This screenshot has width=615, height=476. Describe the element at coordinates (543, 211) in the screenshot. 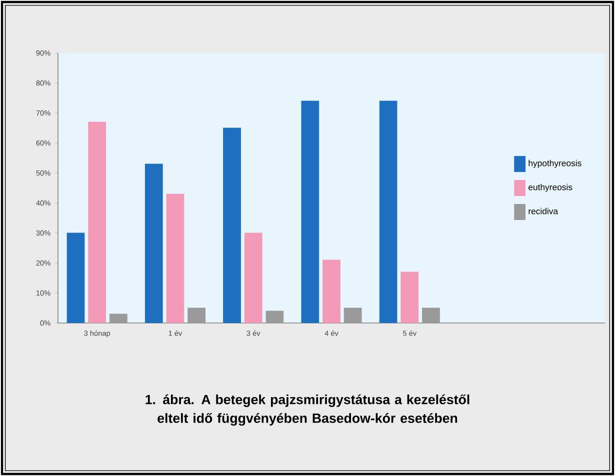

I see `legend-label: recidiva` at that location.